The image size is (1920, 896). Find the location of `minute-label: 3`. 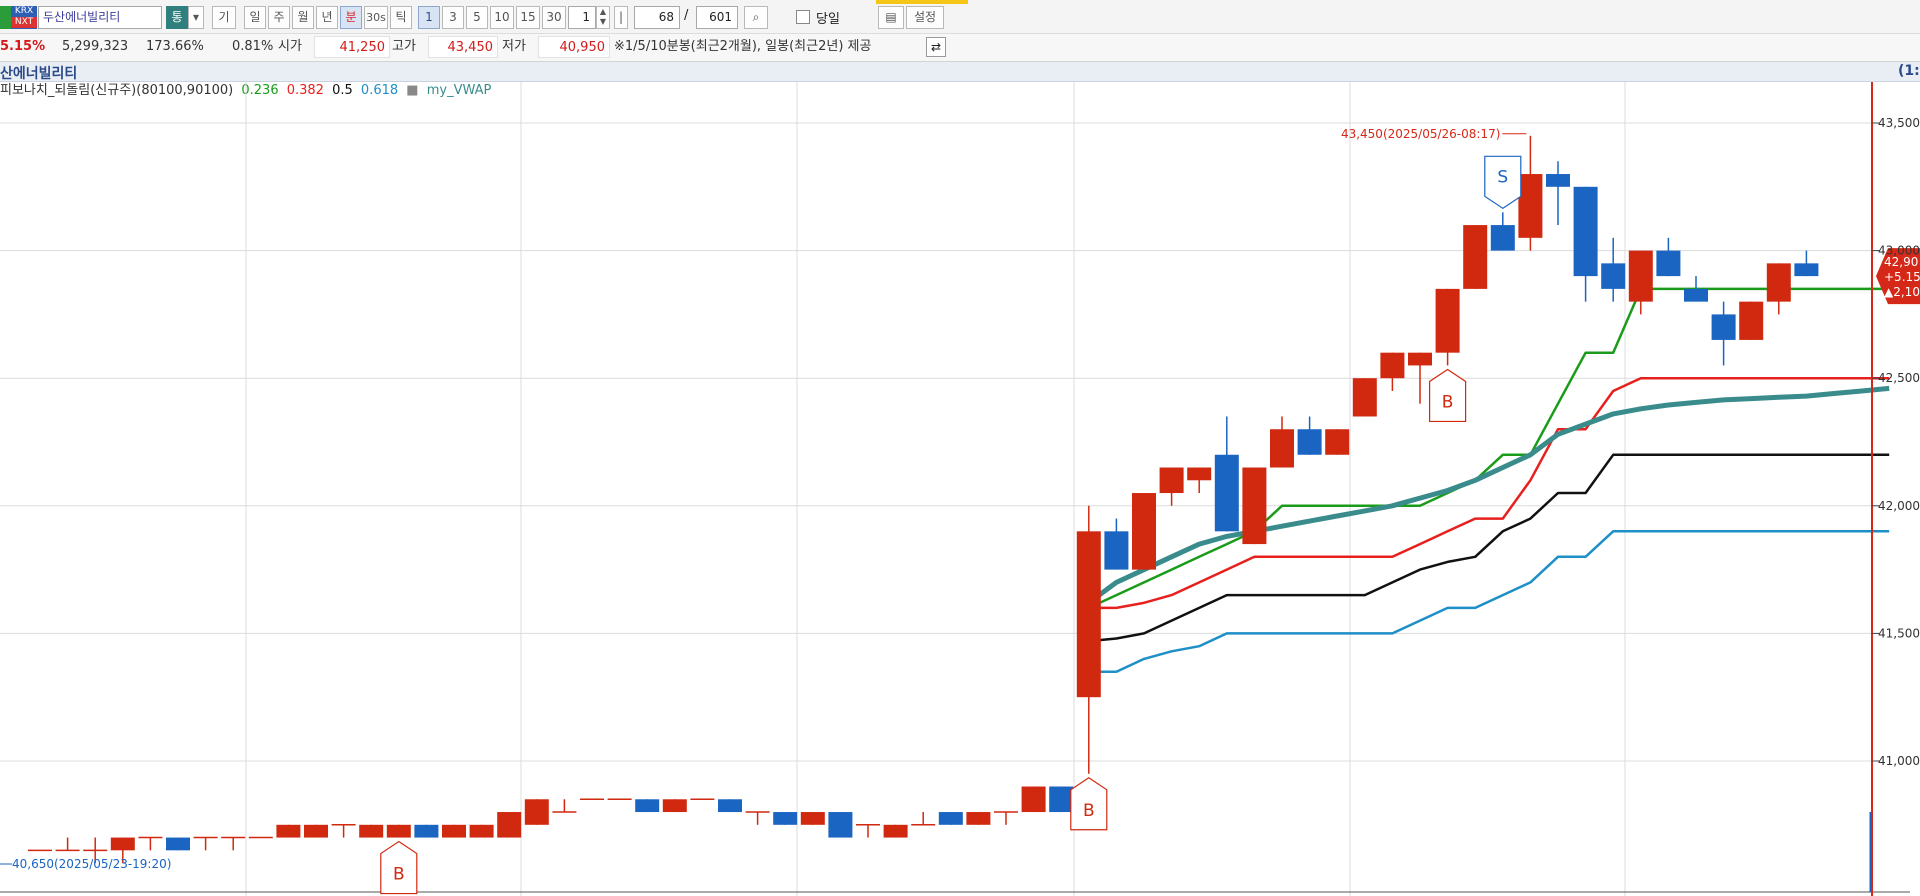

minute-label: 3 is located at coordinates (453, 17).